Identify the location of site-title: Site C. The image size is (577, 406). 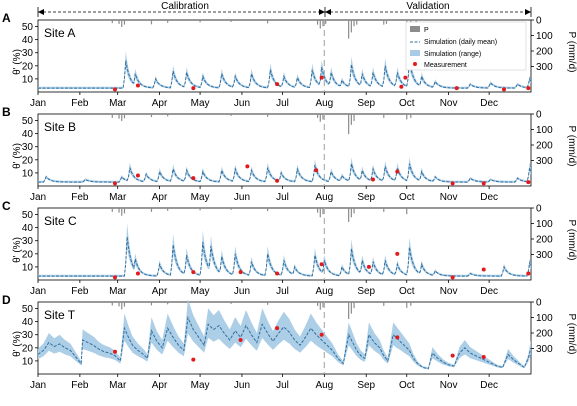
(60, 221).